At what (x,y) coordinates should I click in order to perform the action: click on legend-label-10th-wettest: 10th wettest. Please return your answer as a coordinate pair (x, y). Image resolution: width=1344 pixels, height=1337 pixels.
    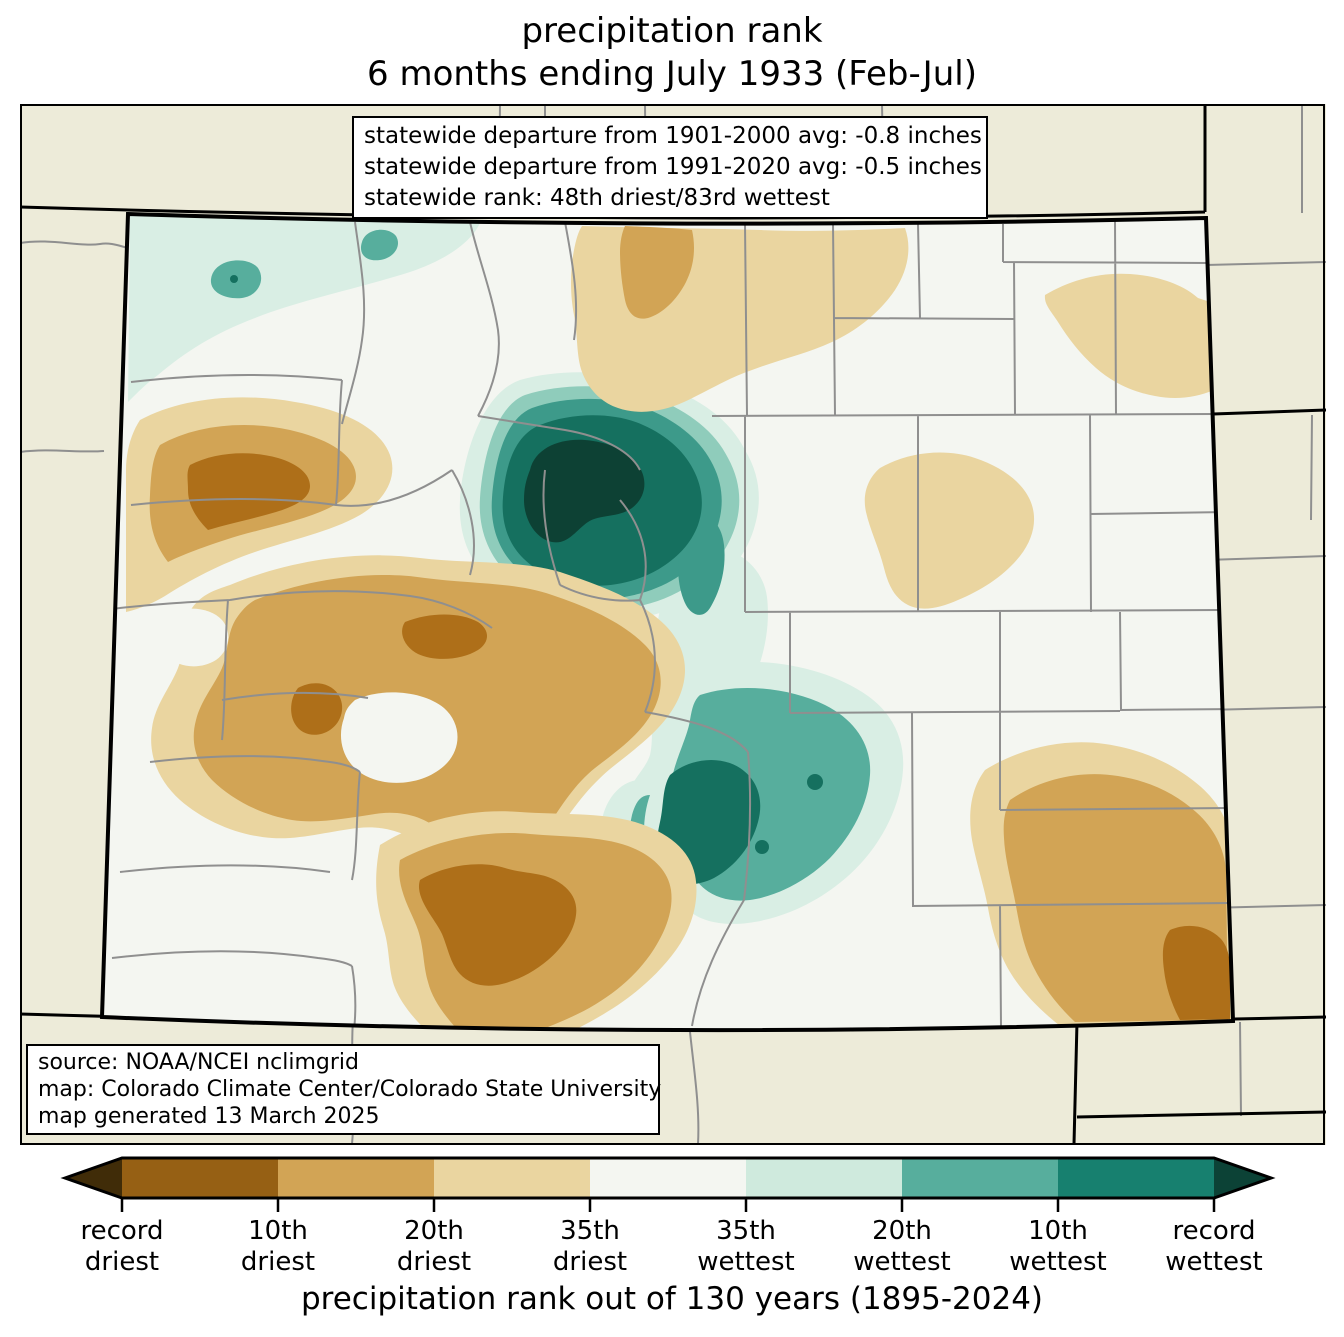
    Looking at the image, I should click on (1058, 1246).